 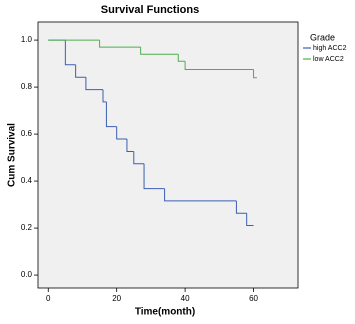 I want to click on legend-label: low ACC2, so click(x=328, y=59).